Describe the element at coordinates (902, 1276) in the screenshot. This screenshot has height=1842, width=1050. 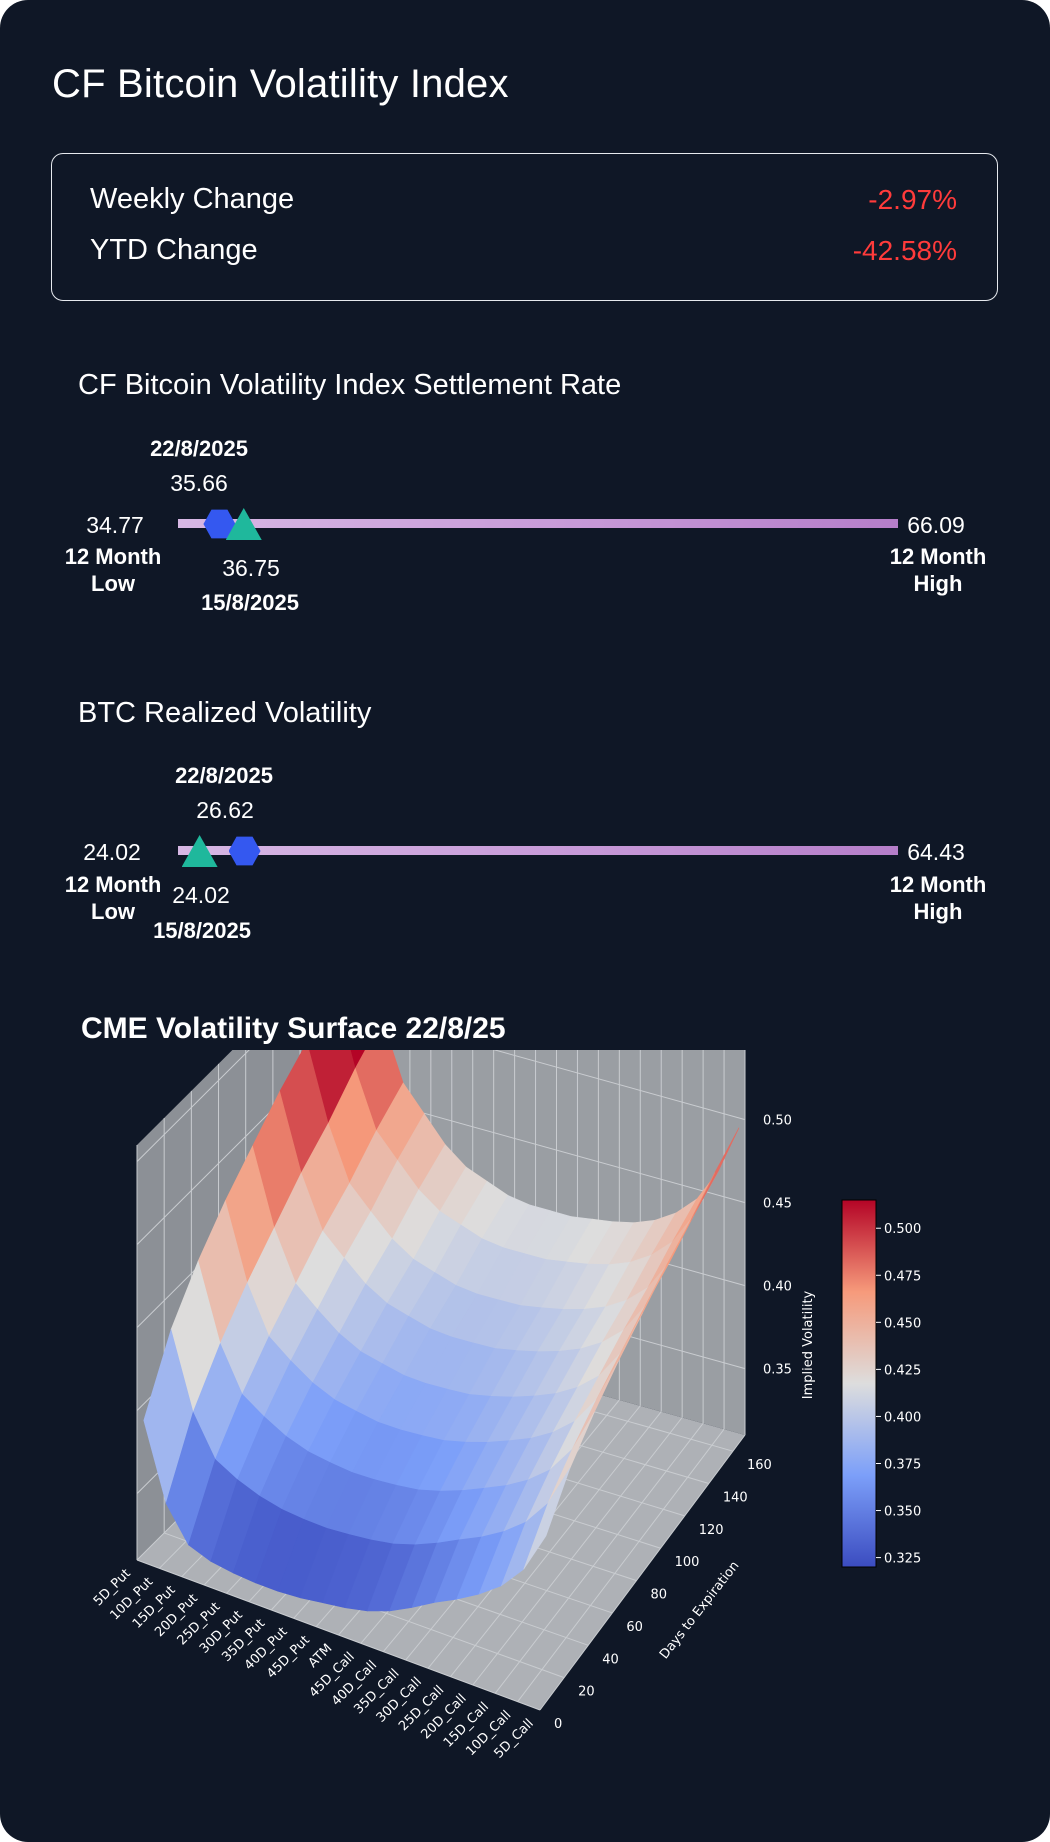
I see `colorbar-tick-label: 0.475` at that location.